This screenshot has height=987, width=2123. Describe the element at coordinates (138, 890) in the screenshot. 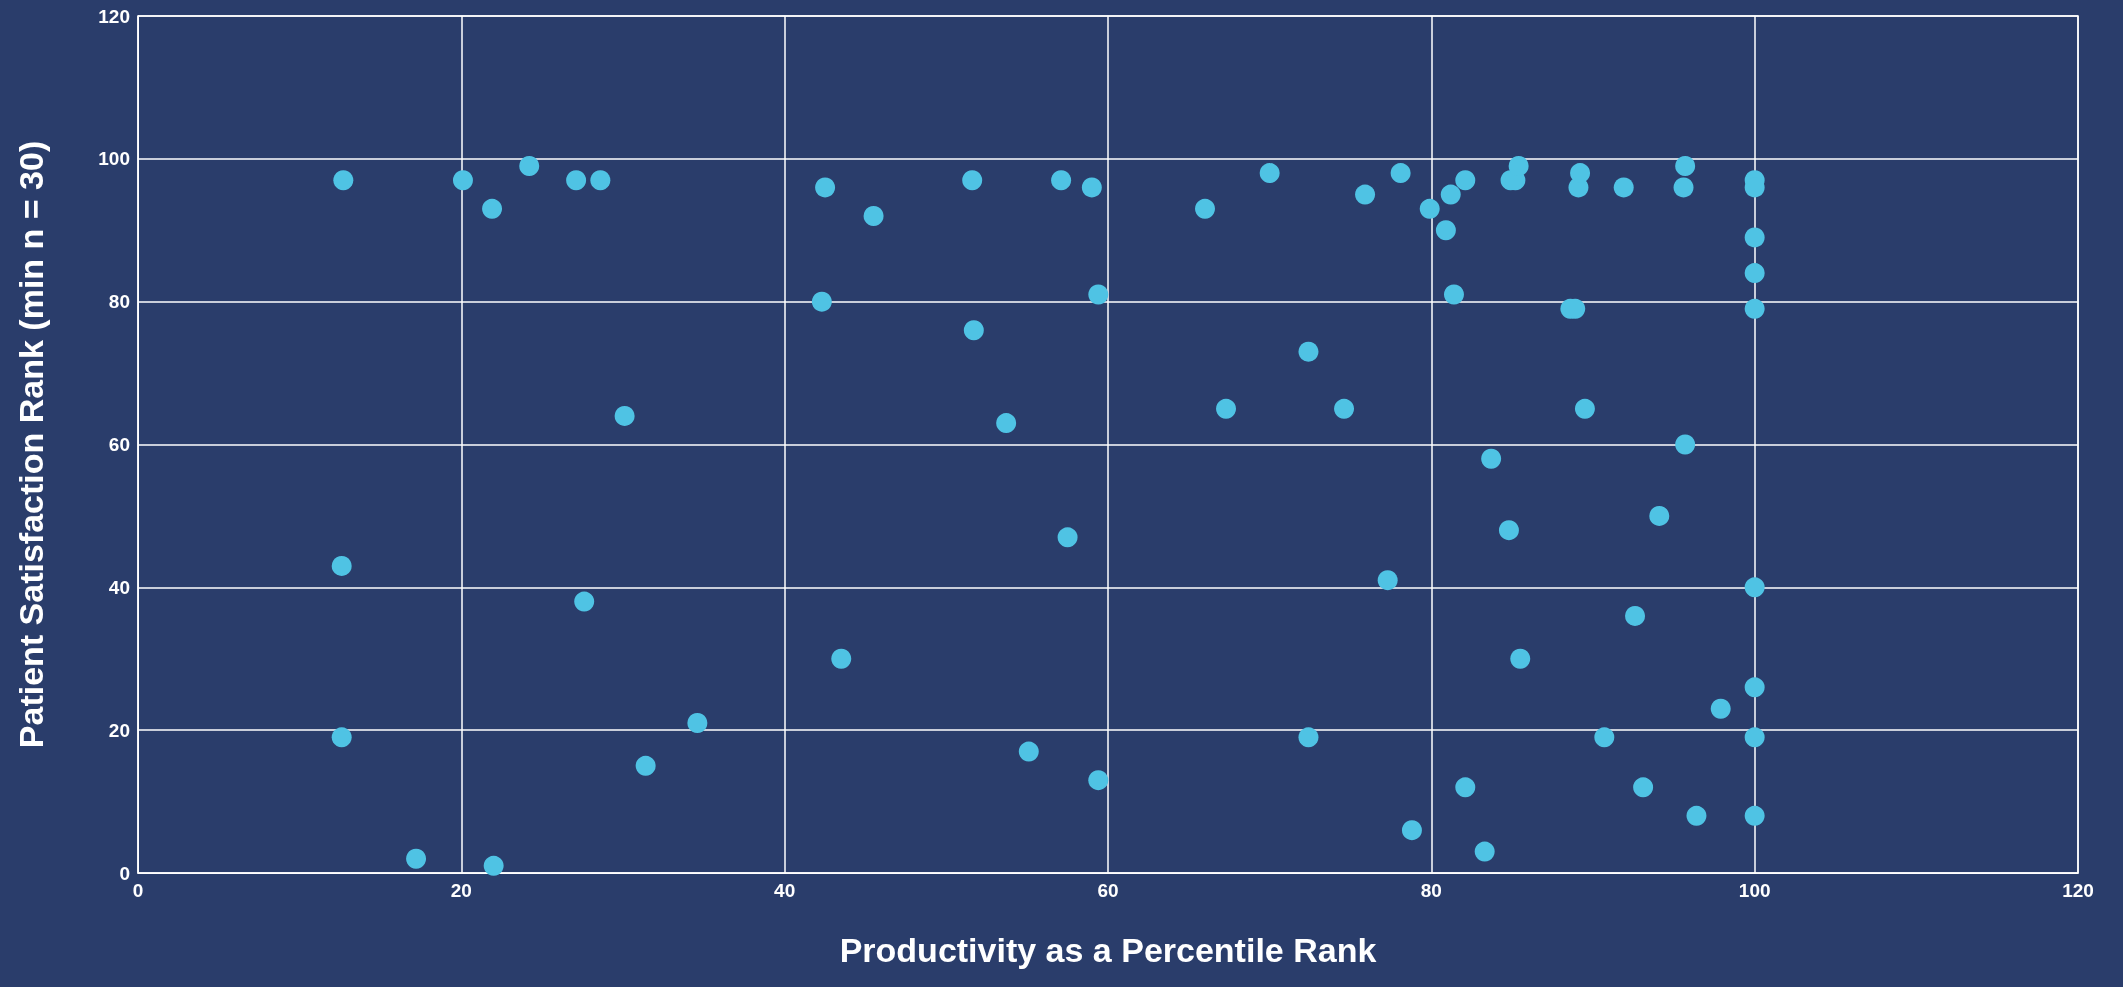

I see `x-tick-label: 0` at that location.